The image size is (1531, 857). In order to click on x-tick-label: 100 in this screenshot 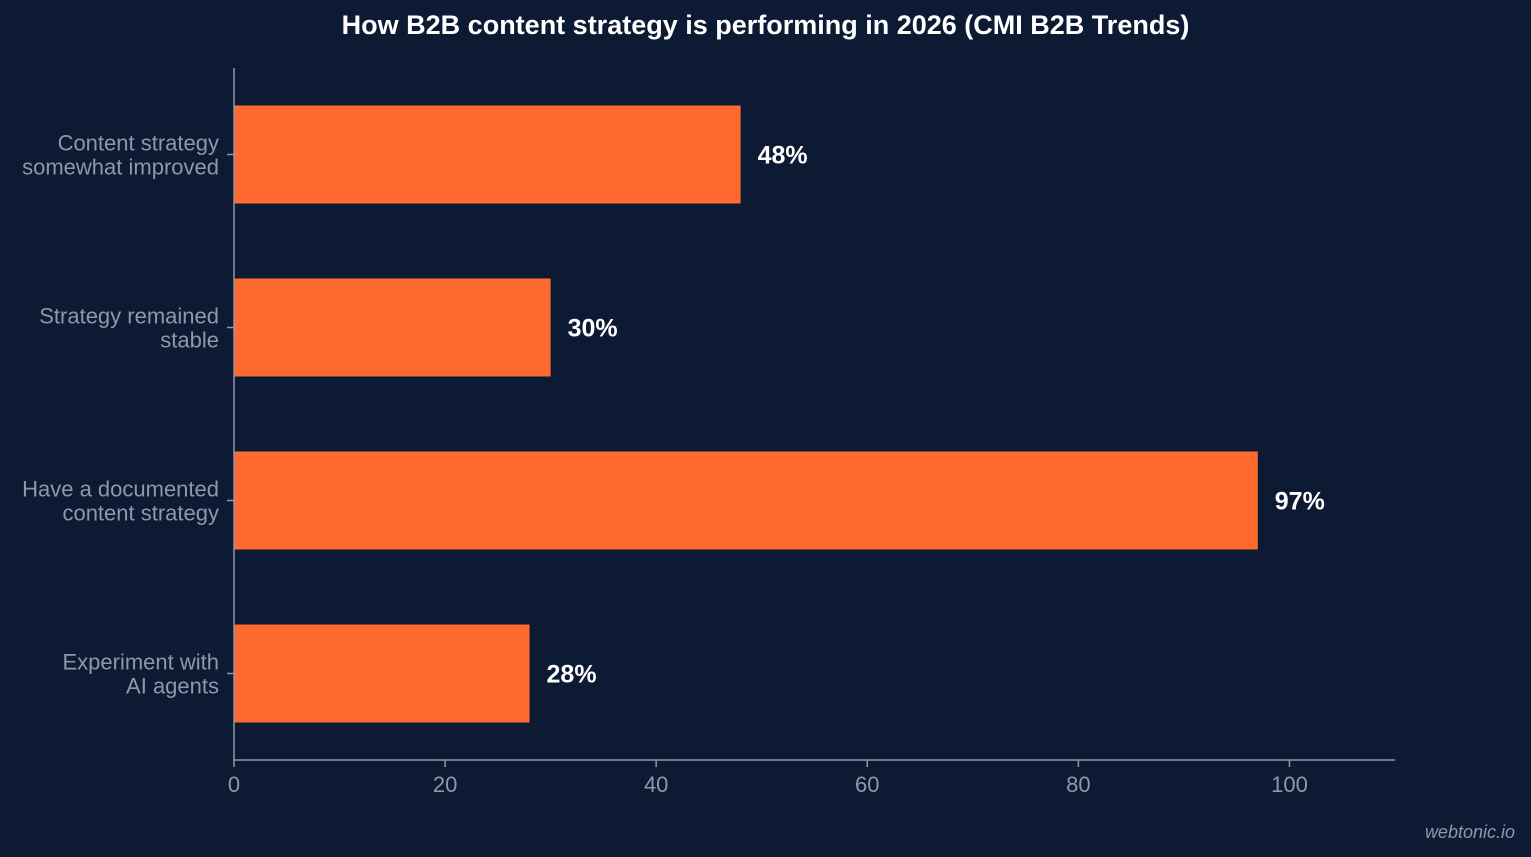, I will do `click(1289, 784)`.